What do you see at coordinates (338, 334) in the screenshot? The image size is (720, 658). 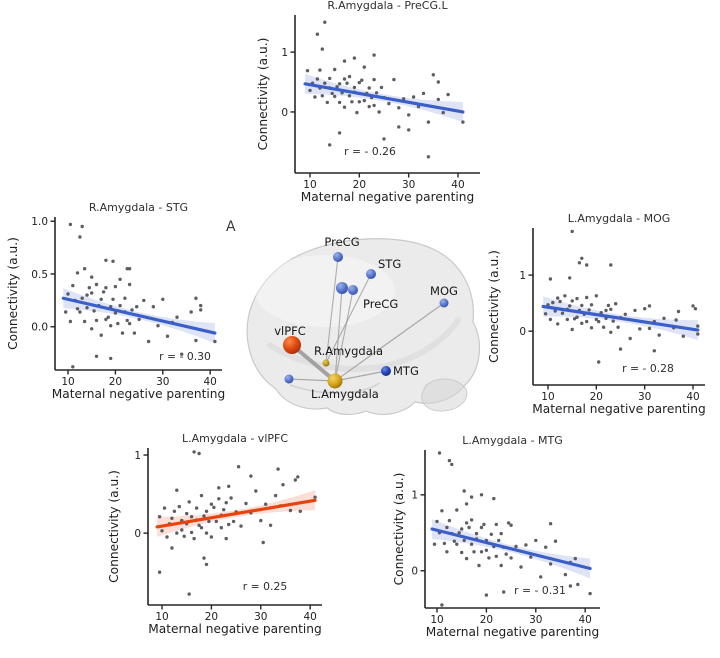 I see `edge-l_amyg-precg_mid_a` at bounding box center [338, 334].